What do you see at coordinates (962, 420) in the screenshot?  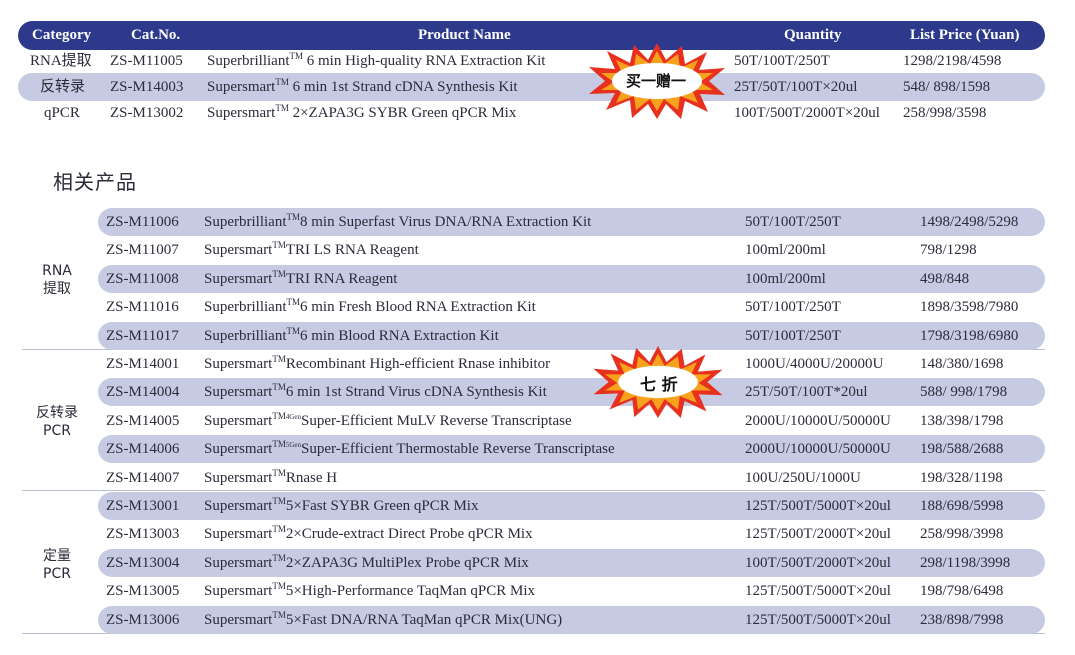 I see `row-price: 138/398/1798` at bounding box center [962, 420].